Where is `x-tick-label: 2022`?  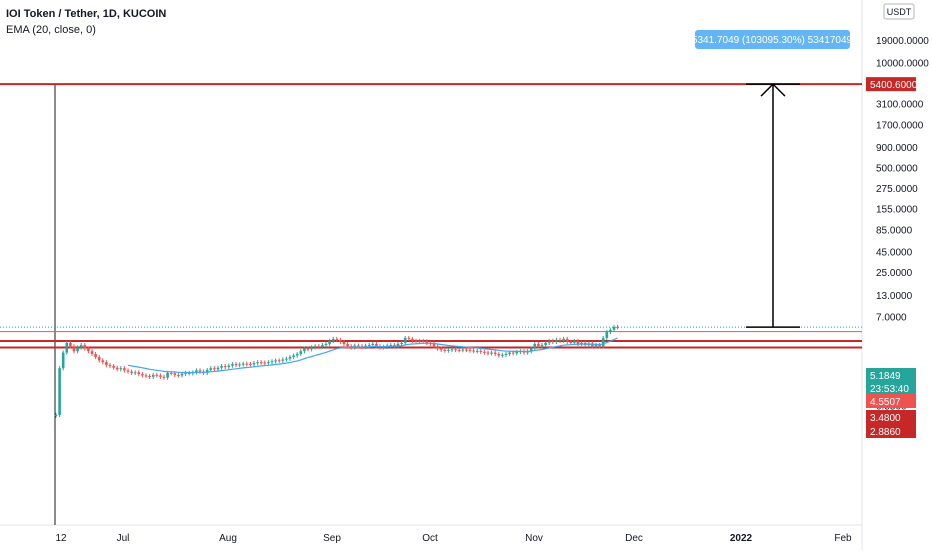
x-tick-label: 2022 is located at coordinates (741, 538).